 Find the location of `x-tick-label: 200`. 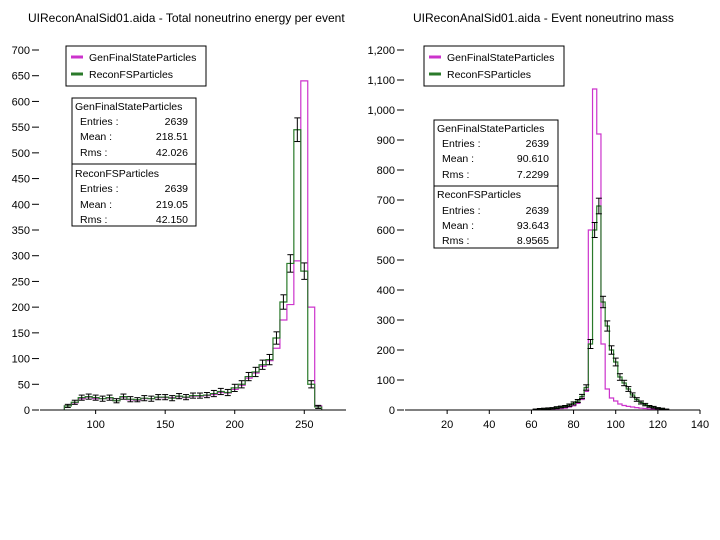

x-tick-label: 200 is located at coordinates (235, 425).